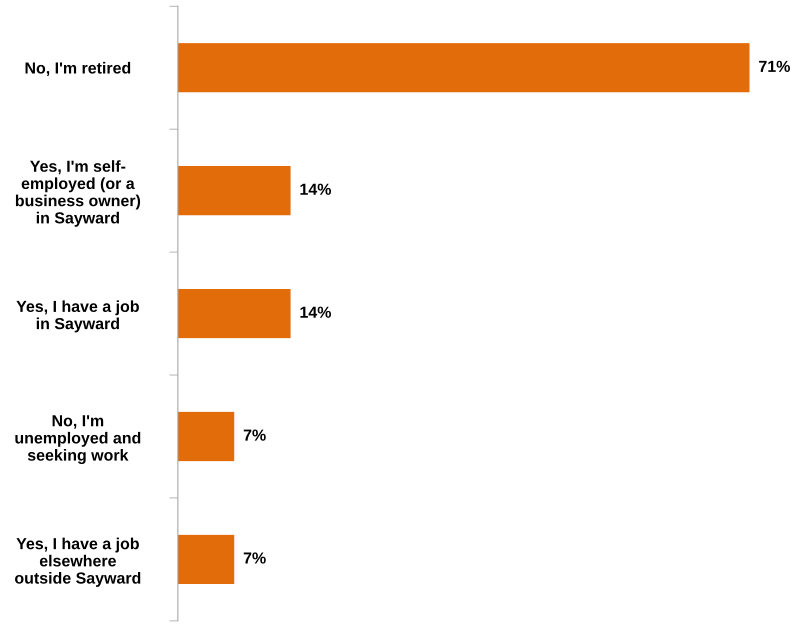 The image size is (794, 624). Describe the element at coordinates (774, 66) in the screenshot. I see `data-label: 71%` at that location.